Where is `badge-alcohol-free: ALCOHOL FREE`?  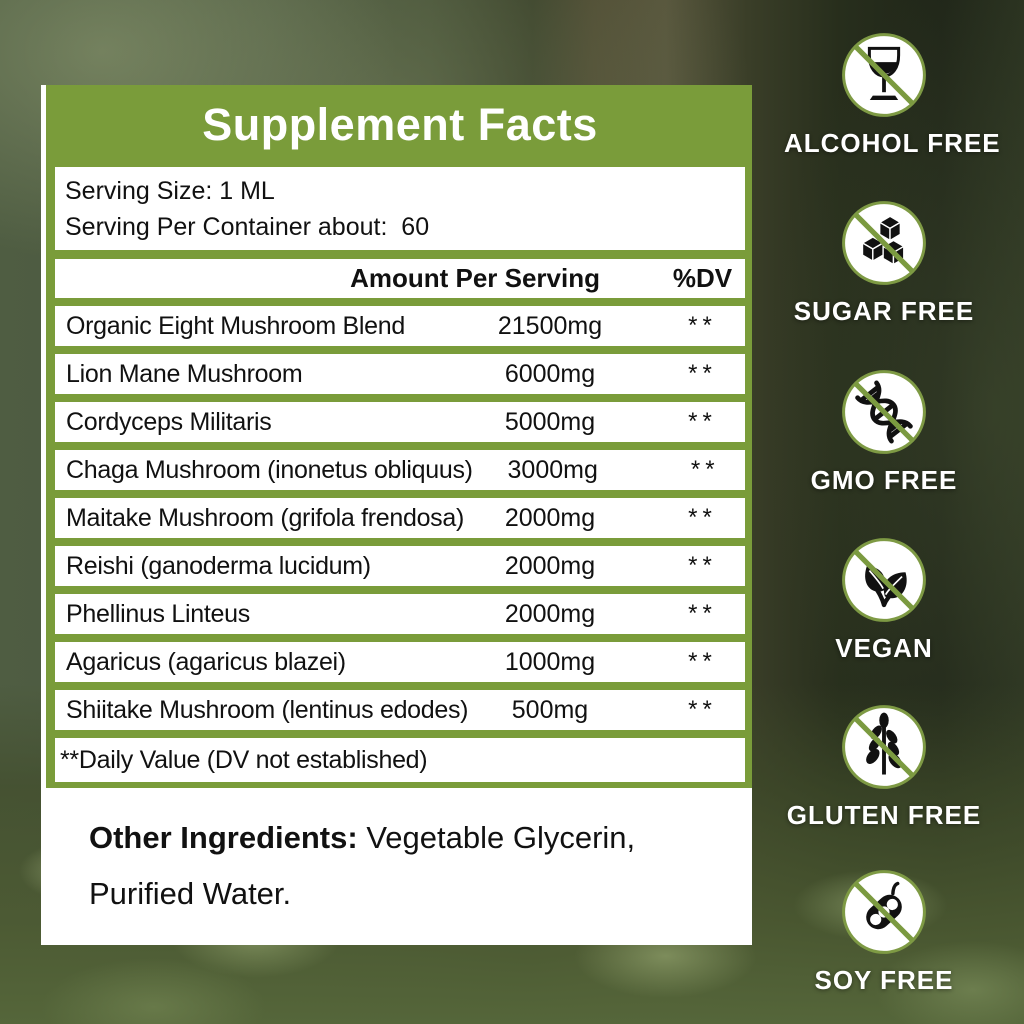
badge-alcohol-free: ALCOHOL FREE is located at coordinates (892, 95).